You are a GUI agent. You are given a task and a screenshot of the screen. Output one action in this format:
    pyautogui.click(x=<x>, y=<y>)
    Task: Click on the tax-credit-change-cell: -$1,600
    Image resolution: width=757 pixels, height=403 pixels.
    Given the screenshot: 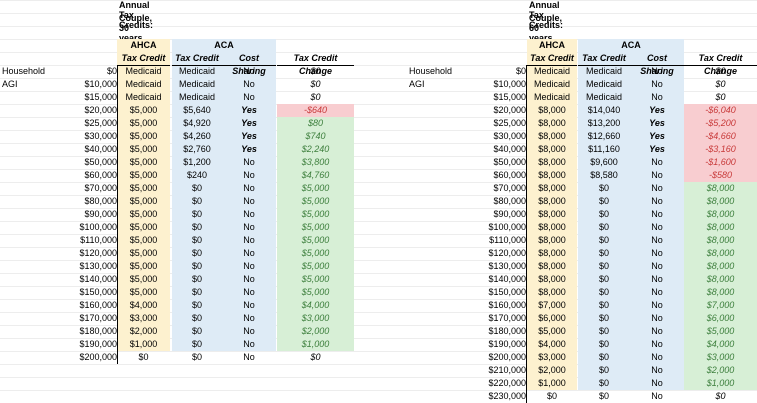 What is the action you would take?
    pyautogui.click(x=720, y=162)
    